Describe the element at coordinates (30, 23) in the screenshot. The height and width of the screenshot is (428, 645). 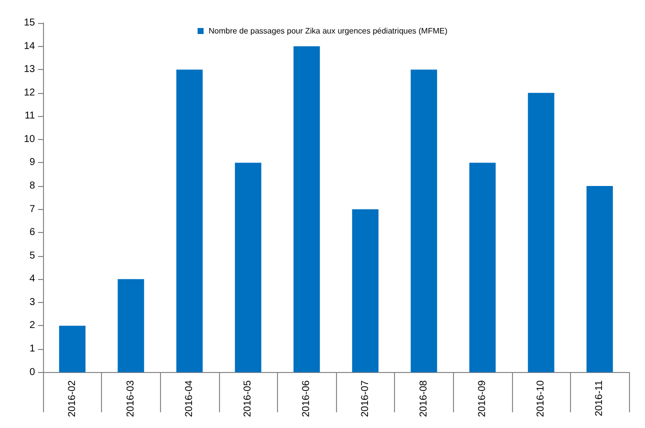
I see `y-tick-label: 15` at that location.